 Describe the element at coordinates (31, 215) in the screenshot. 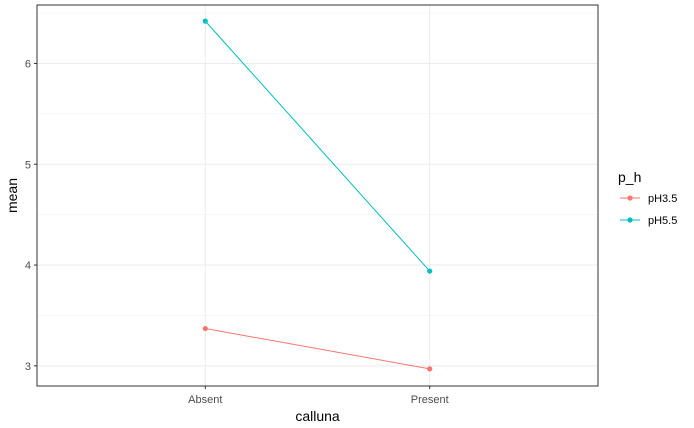

I see `y-axis: 3 4 5 6` at that location.